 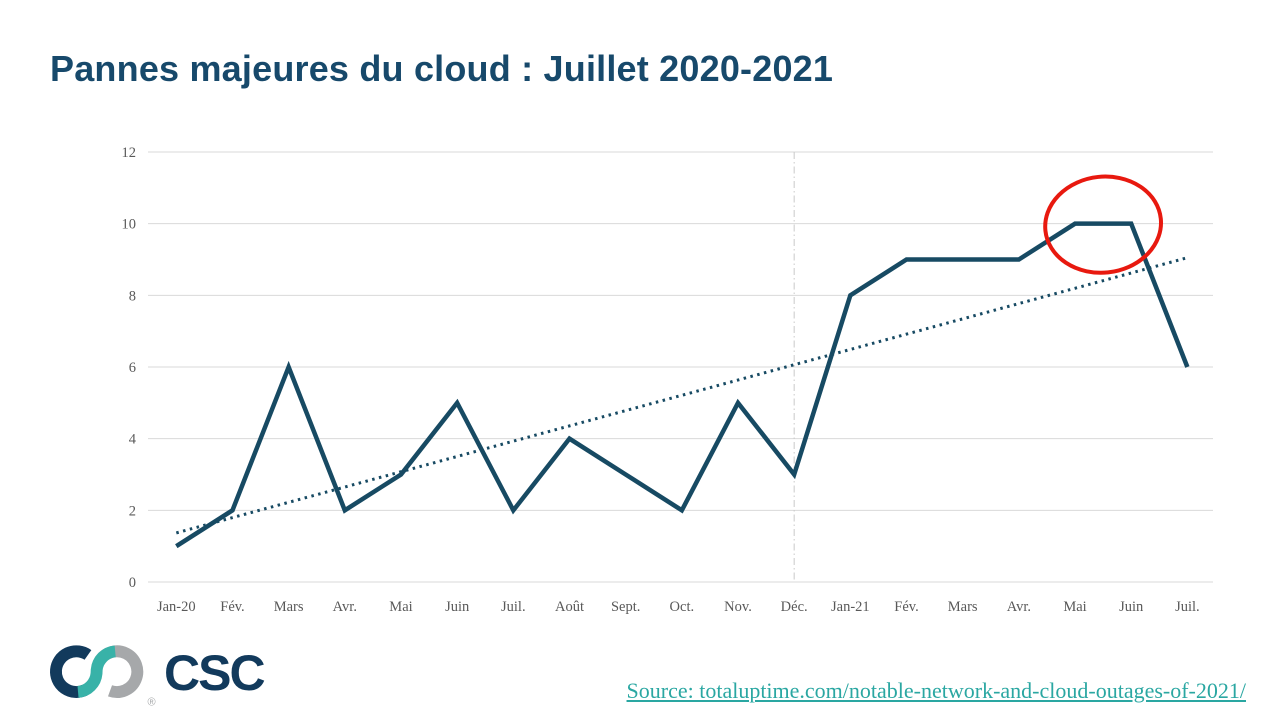 I want to click on y-tick-label: 10, so click(x=129, y=225).